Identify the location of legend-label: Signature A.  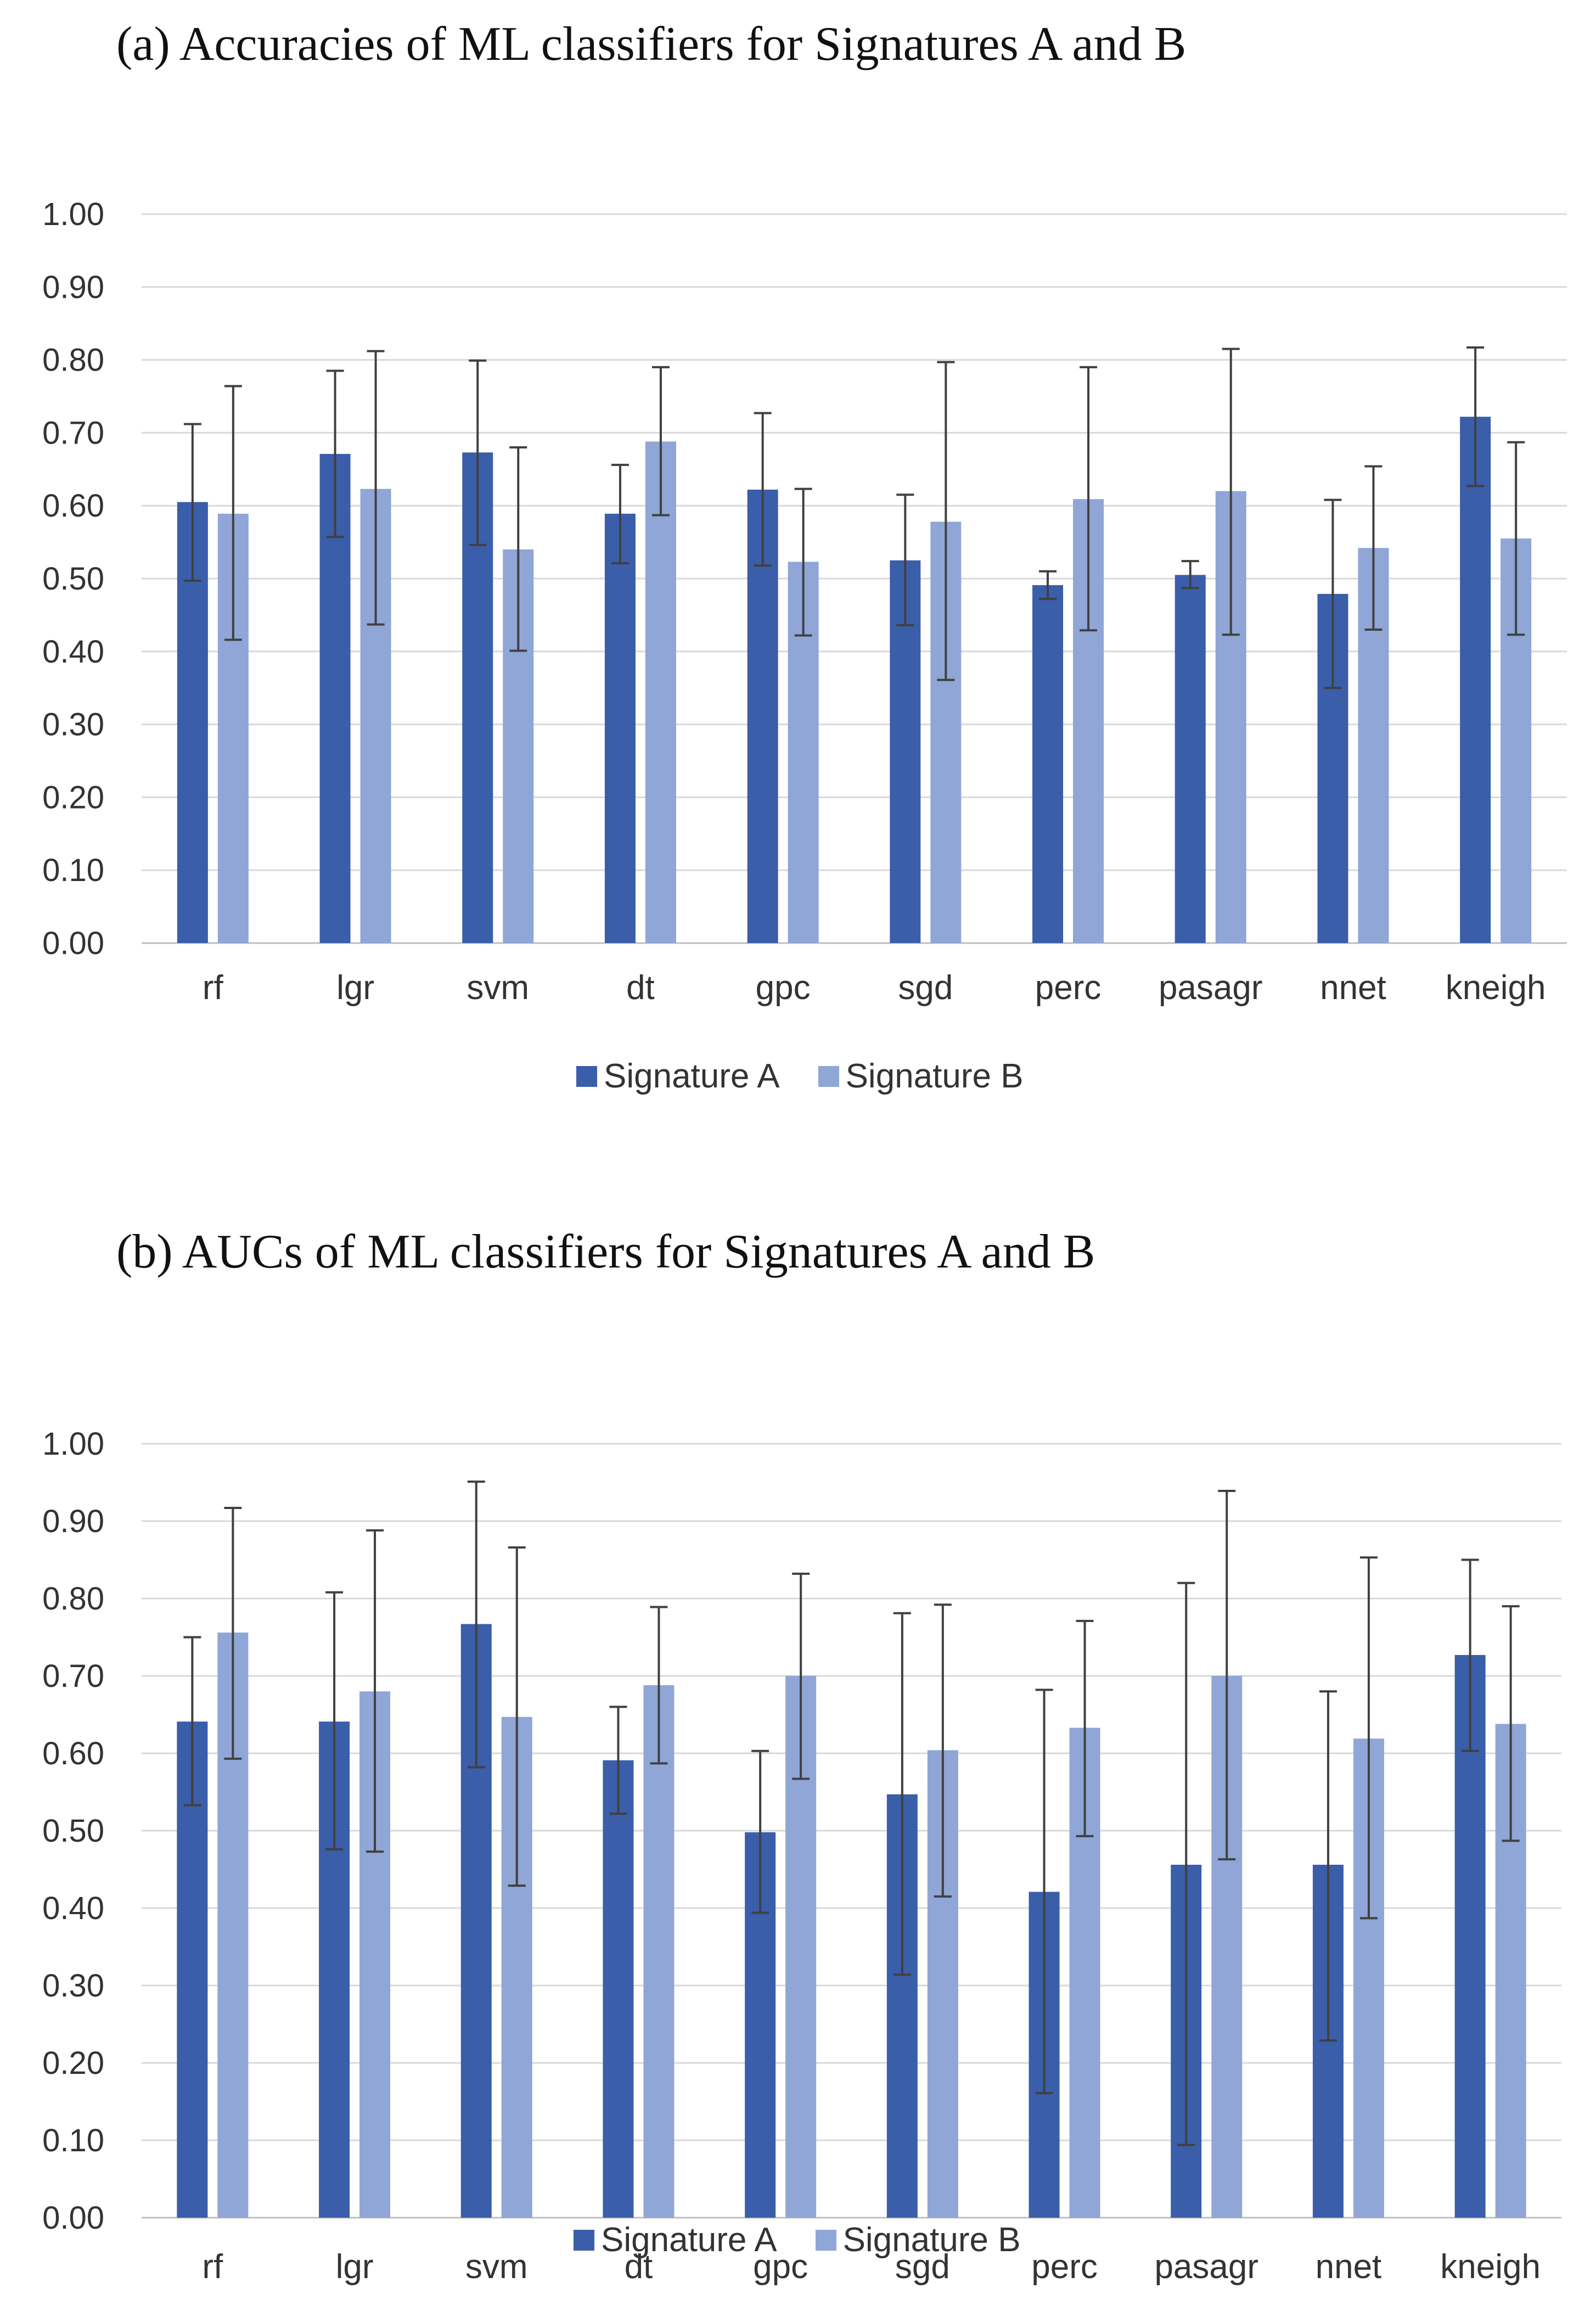
(689, 2240).